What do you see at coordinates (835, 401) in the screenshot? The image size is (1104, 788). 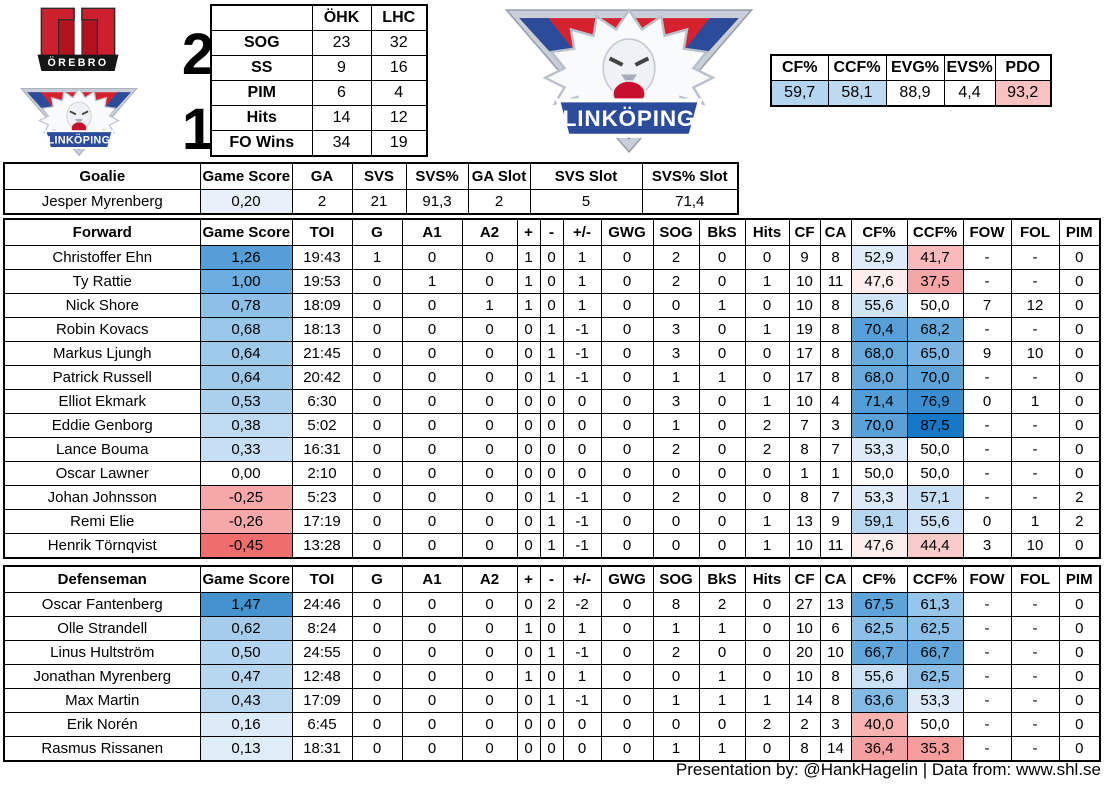 I see `stat-cell: 4` at bounding box center [835, 401].